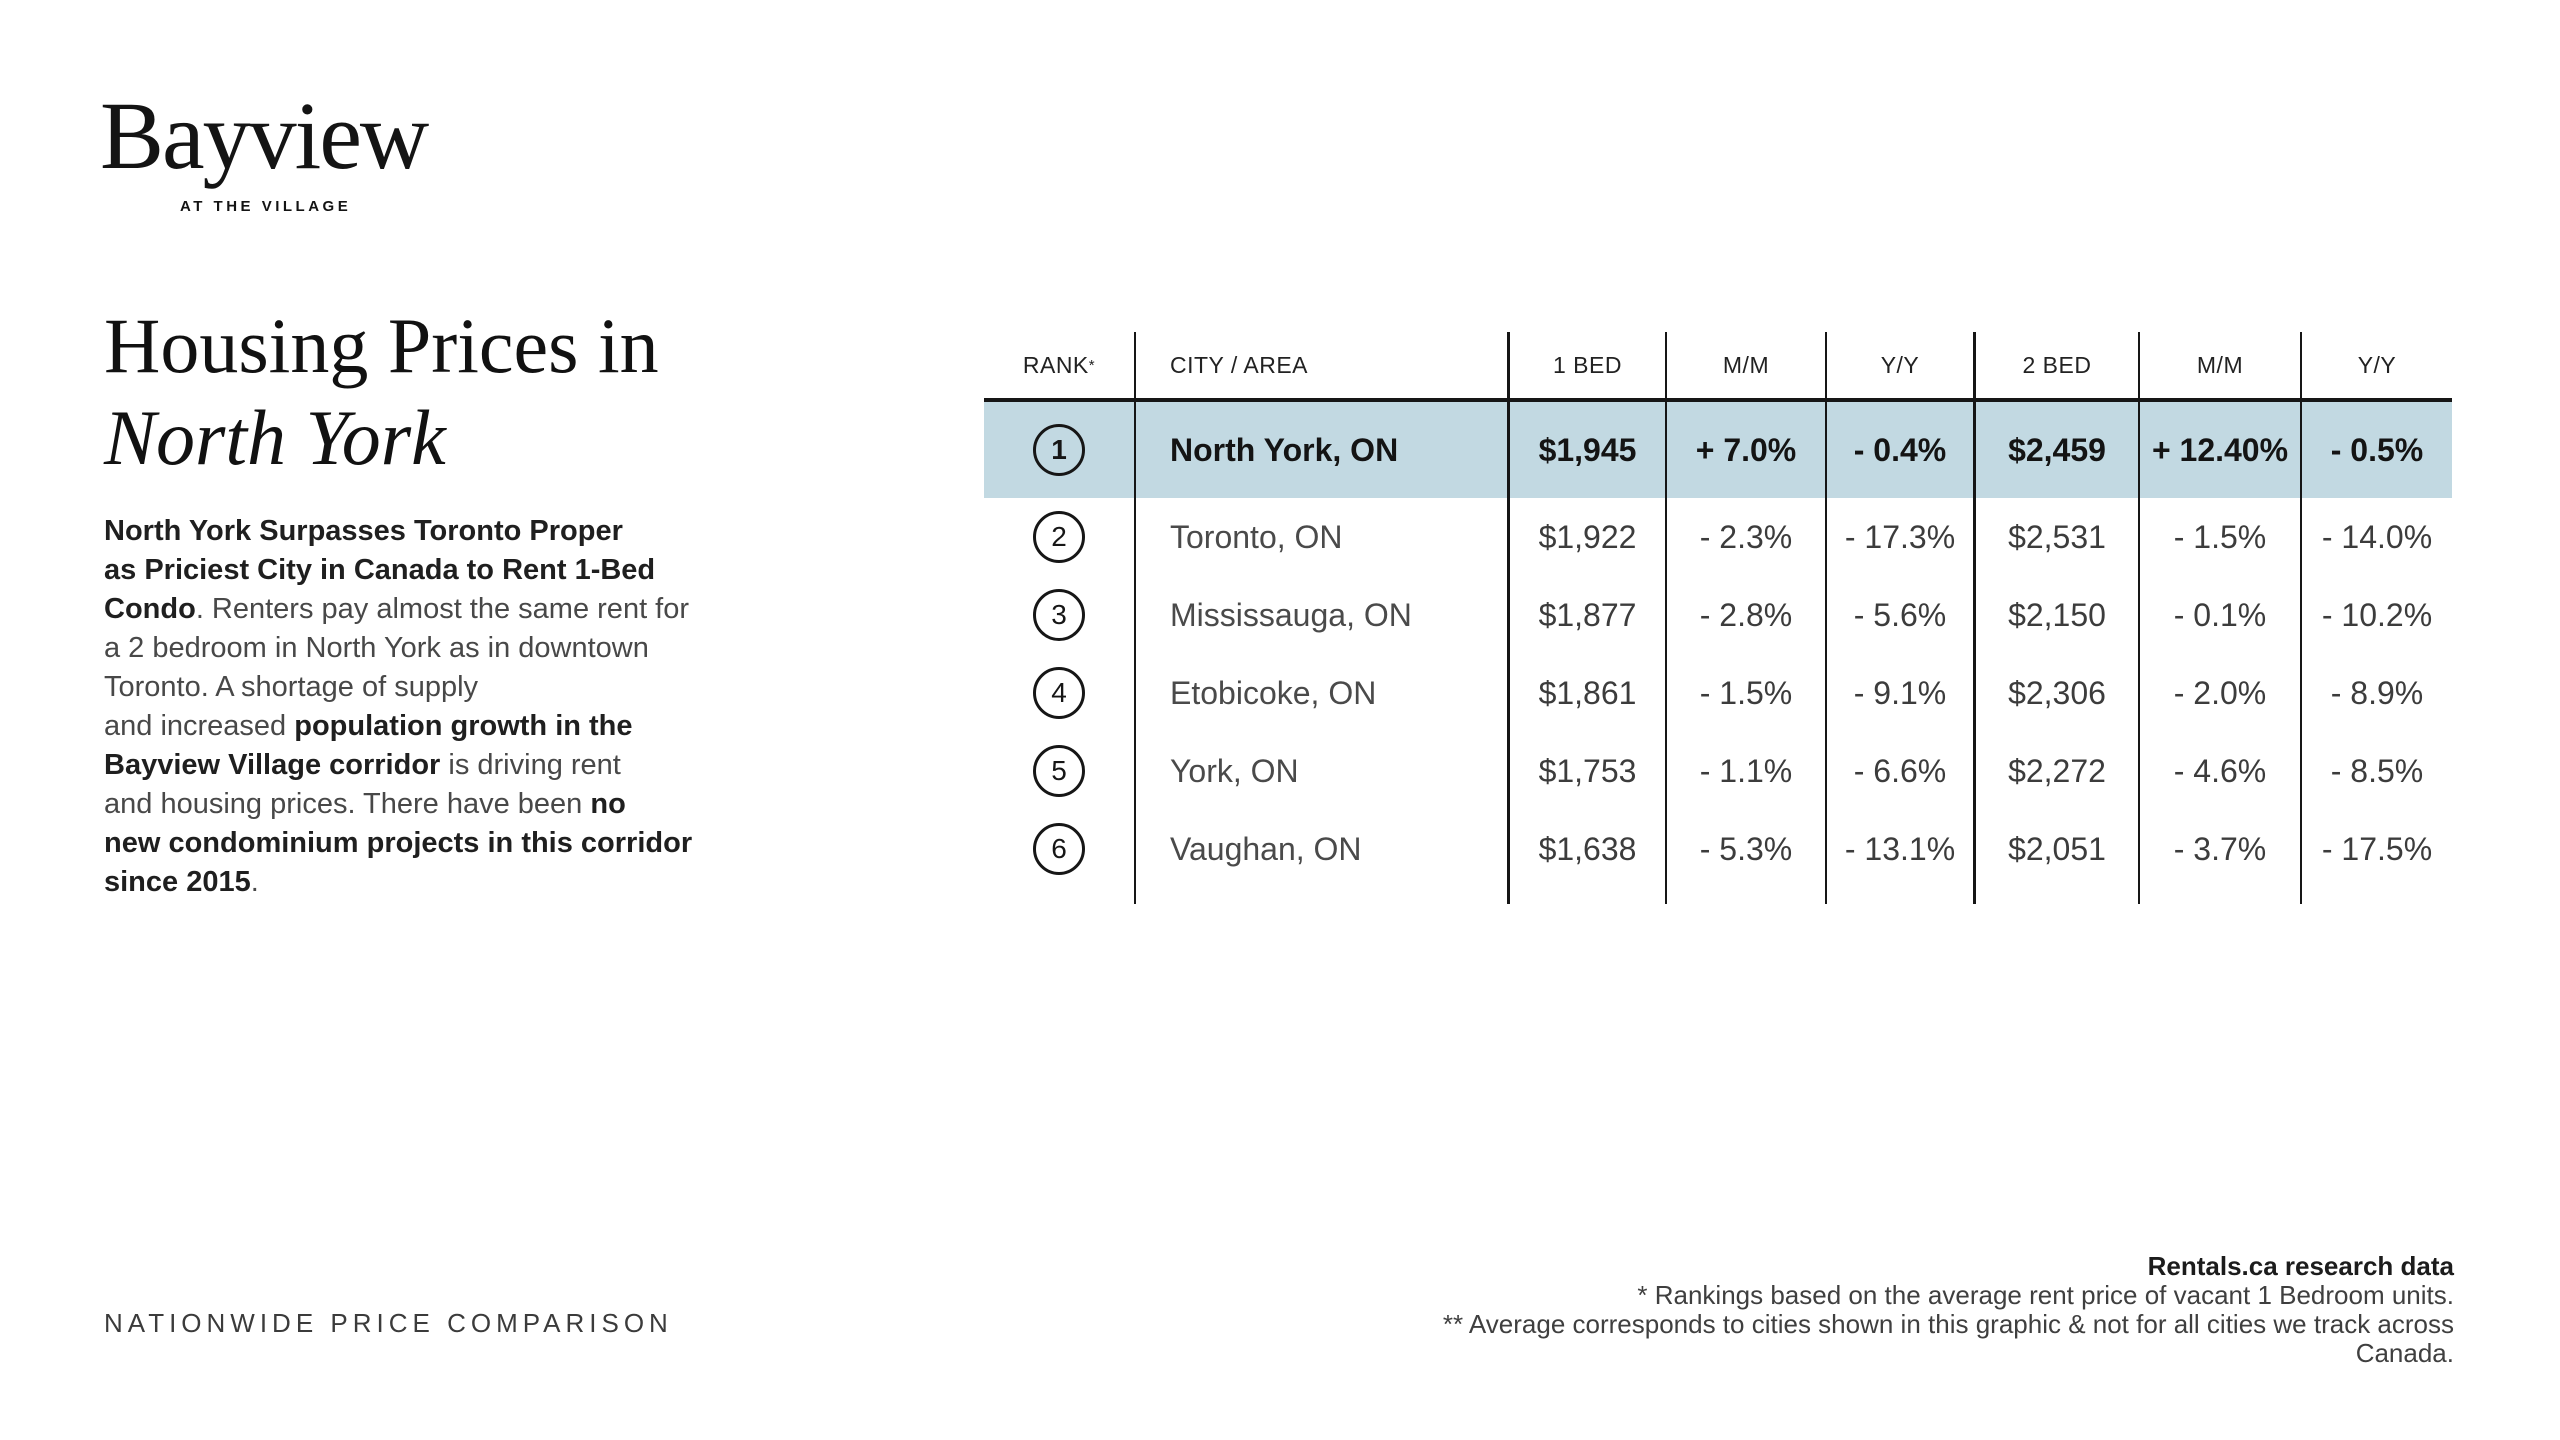 The image size is (2560, 1440). What do you see at coordinates (1586, 450) in the screenshot?
I see `cell-col-1bed: $1,945` at bounding box center [1586, 450].